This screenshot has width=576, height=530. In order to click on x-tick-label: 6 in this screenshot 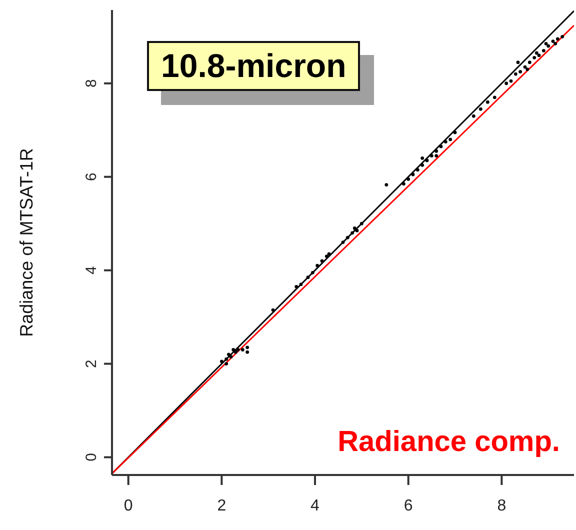, I will do `click(408, 505)`.